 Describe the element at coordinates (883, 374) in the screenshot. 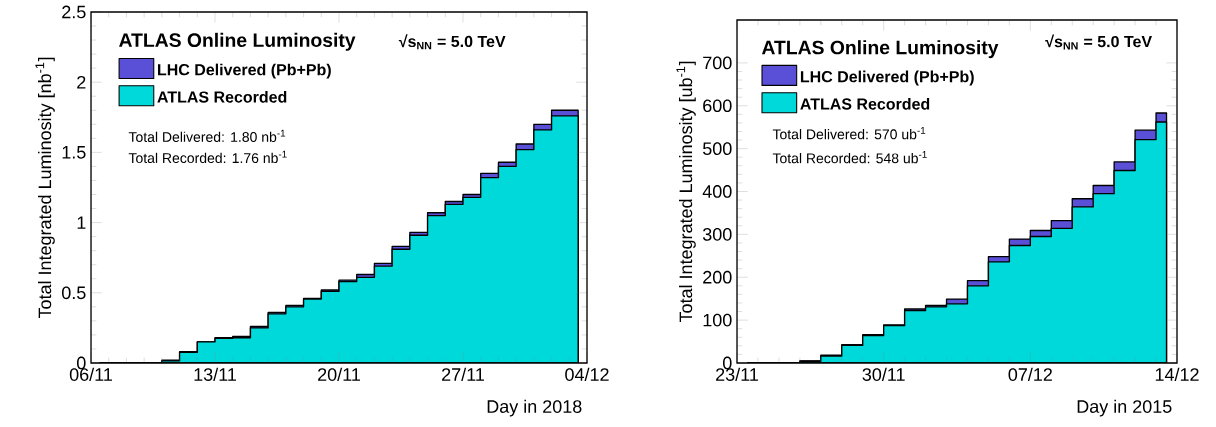

I see `x-tick-label: 30/11` at that location.